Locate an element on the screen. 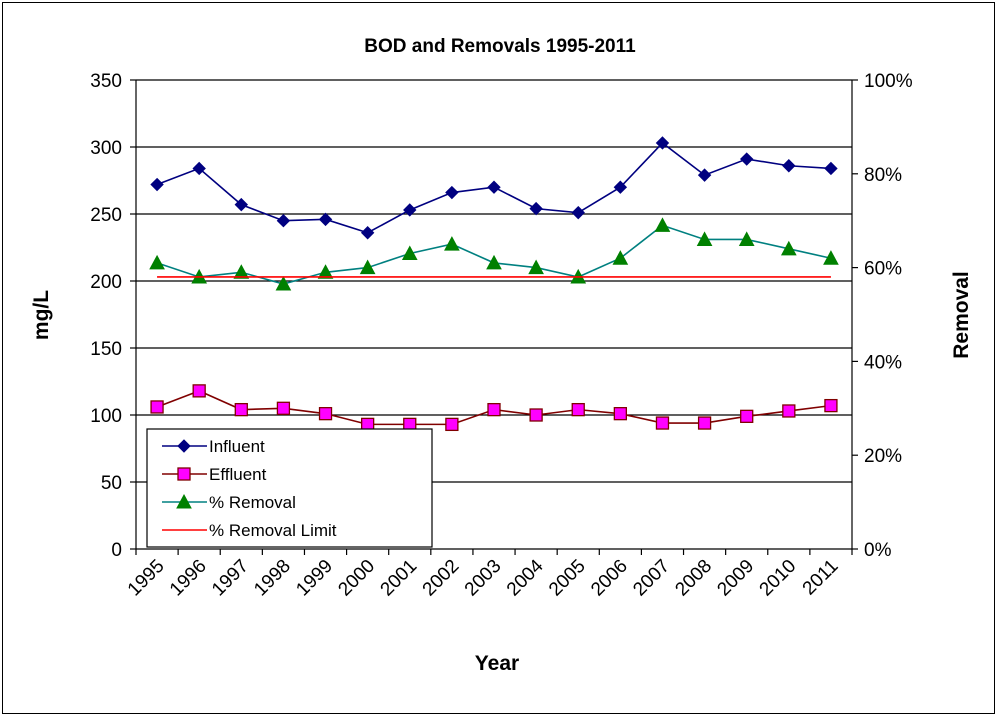 The width and height of the screenshot is (998, 717). x-tick-label: 2002 is located at coordinates (441, 578).